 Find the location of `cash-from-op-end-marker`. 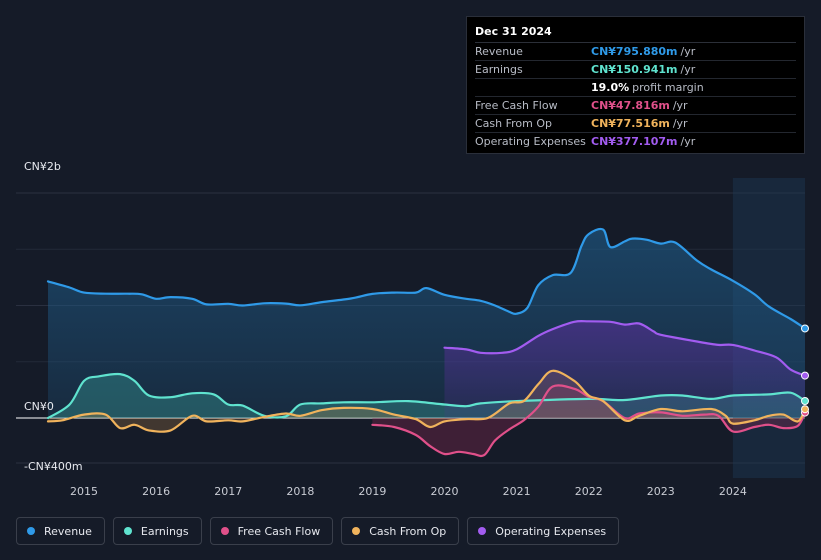

cash-from-op-end-marker is located at coordinates (805, 409).